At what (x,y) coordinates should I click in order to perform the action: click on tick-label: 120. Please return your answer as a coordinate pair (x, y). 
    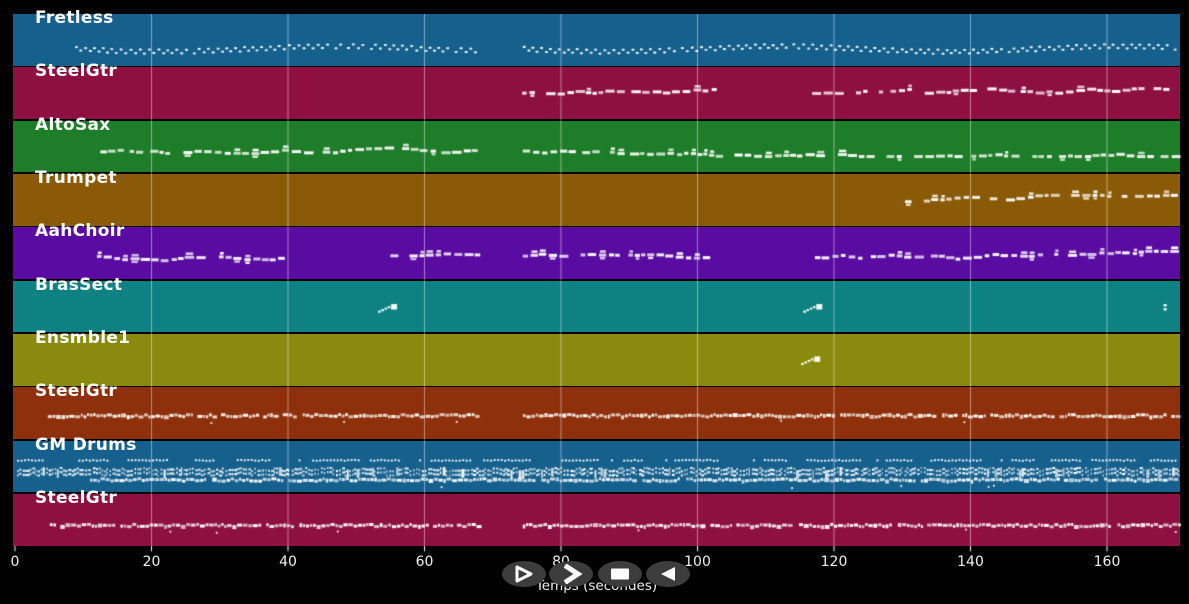
    Looking at the image, I should click on (834, 562).